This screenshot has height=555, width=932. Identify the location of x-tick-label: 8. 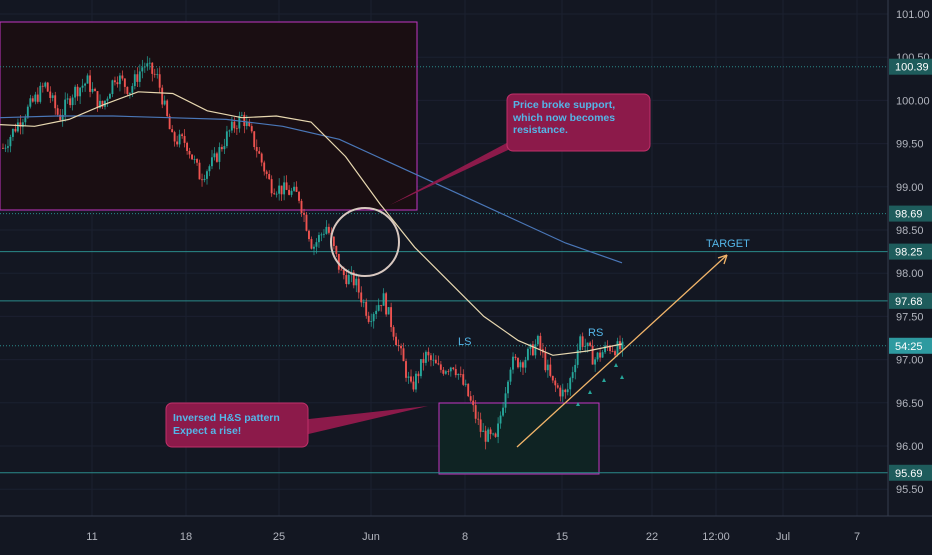
(465, 537).